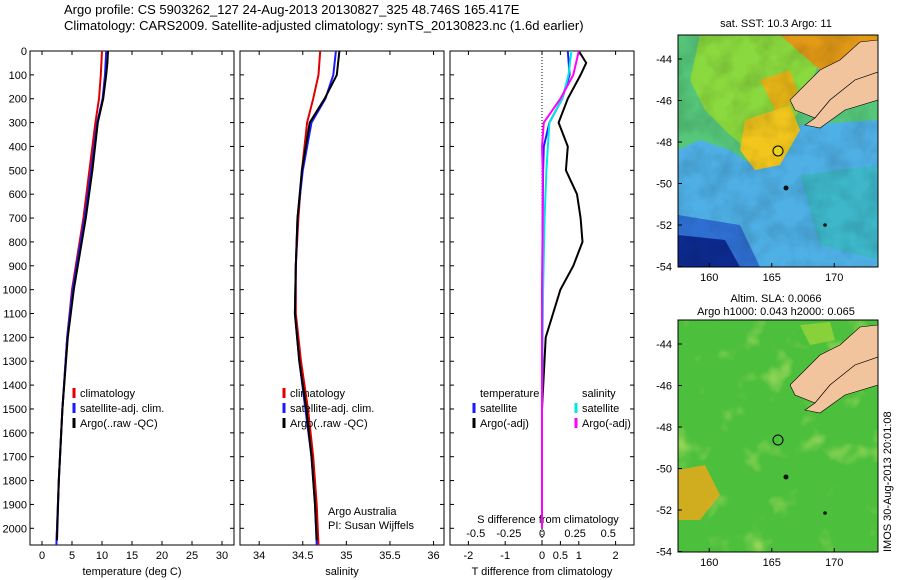  Describe the element at coordinates (131, 572) in the screenshot. I see `x-axis-label: temperature (deg C)` at that location.